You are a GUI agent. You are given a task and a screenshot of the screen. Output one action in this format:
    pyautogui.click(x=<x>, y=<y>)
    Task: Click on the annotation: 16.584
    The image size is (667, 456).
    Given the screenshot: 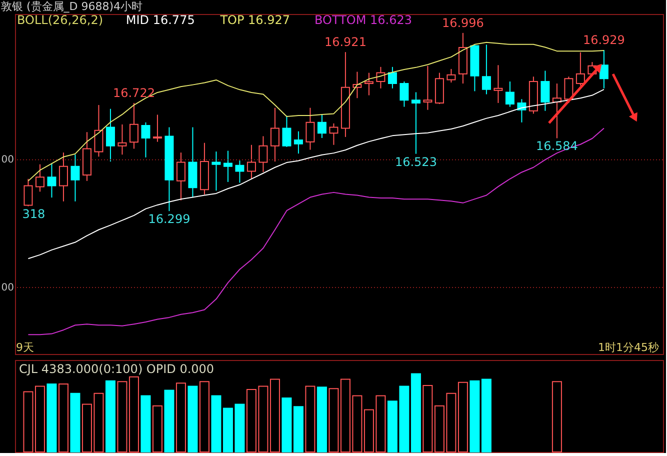 What is the action you would take?
    pyautogui.click(x=557, y=146)
    